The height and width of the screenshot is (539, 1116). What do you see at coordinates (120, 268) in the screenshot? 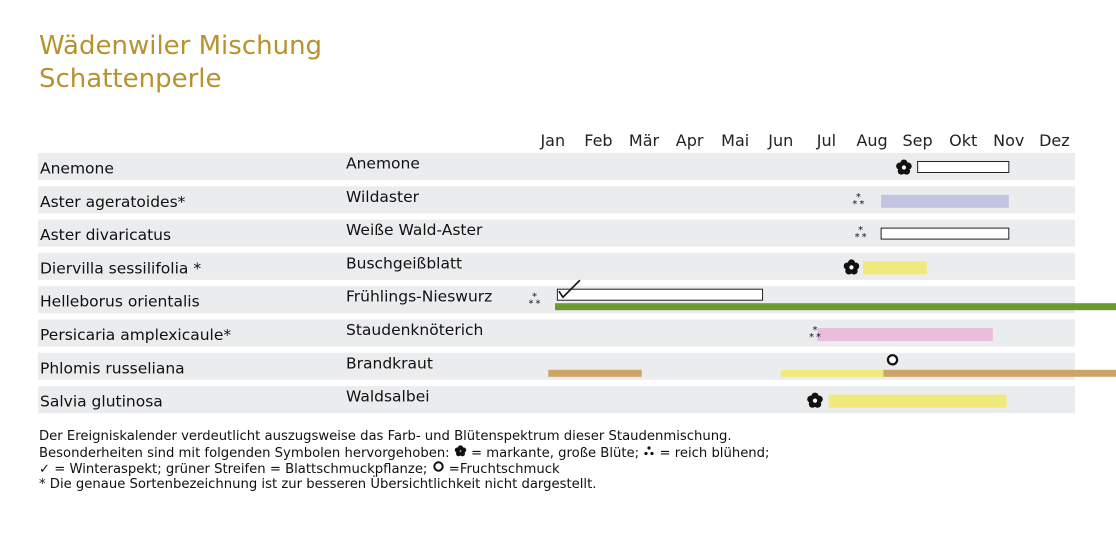
I see `latin-name: Diervilla sessilifolia *` at bounding box center [120, 268].